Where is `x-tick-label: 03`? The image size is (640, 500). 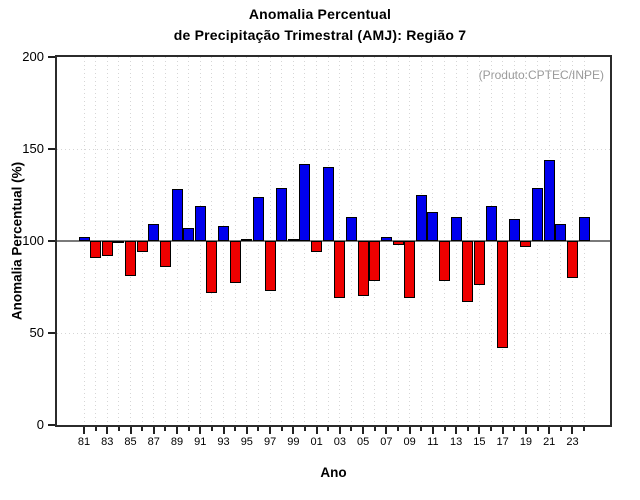 x-tick-label: 03 is located at coordinates (339, 442).